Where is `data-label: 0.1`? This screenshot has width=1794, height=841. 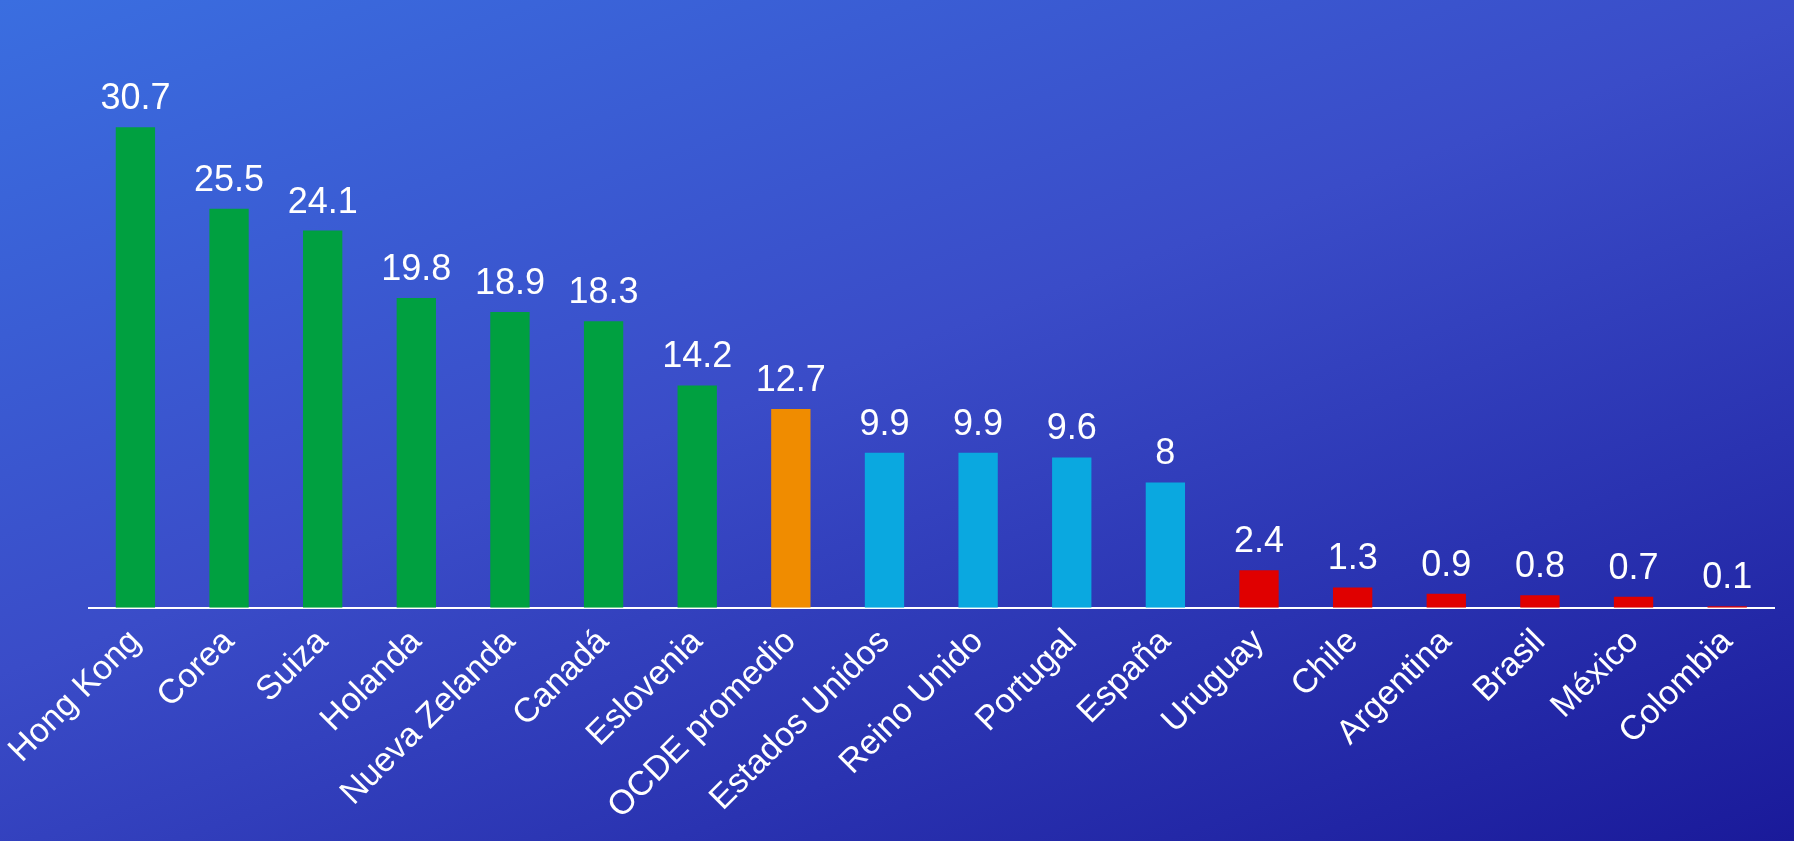
data-label: 0.1 is located at coordinates (1727, 576).